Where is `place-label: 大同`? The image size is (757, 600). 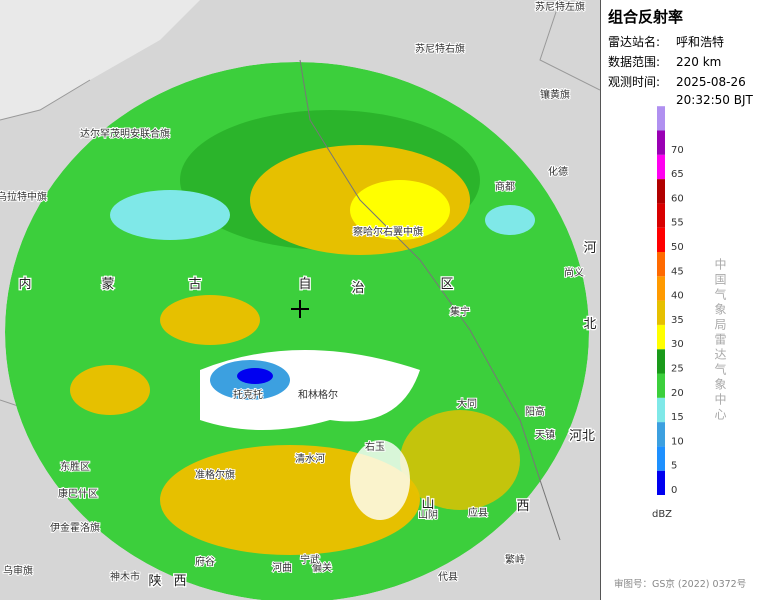 place-label: 大同 is located at coordinates (467, 403).